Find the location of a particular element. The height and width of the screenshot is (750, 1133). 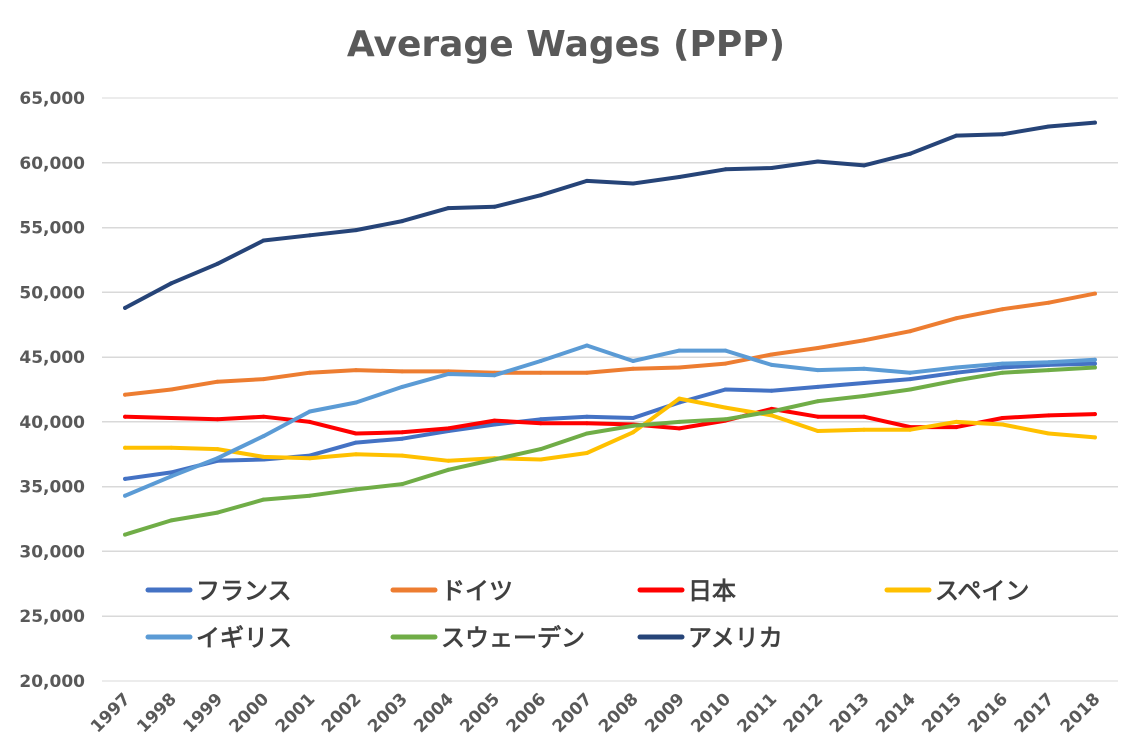

y-tick-label: 25,000 is located at coordinates (52, 617).